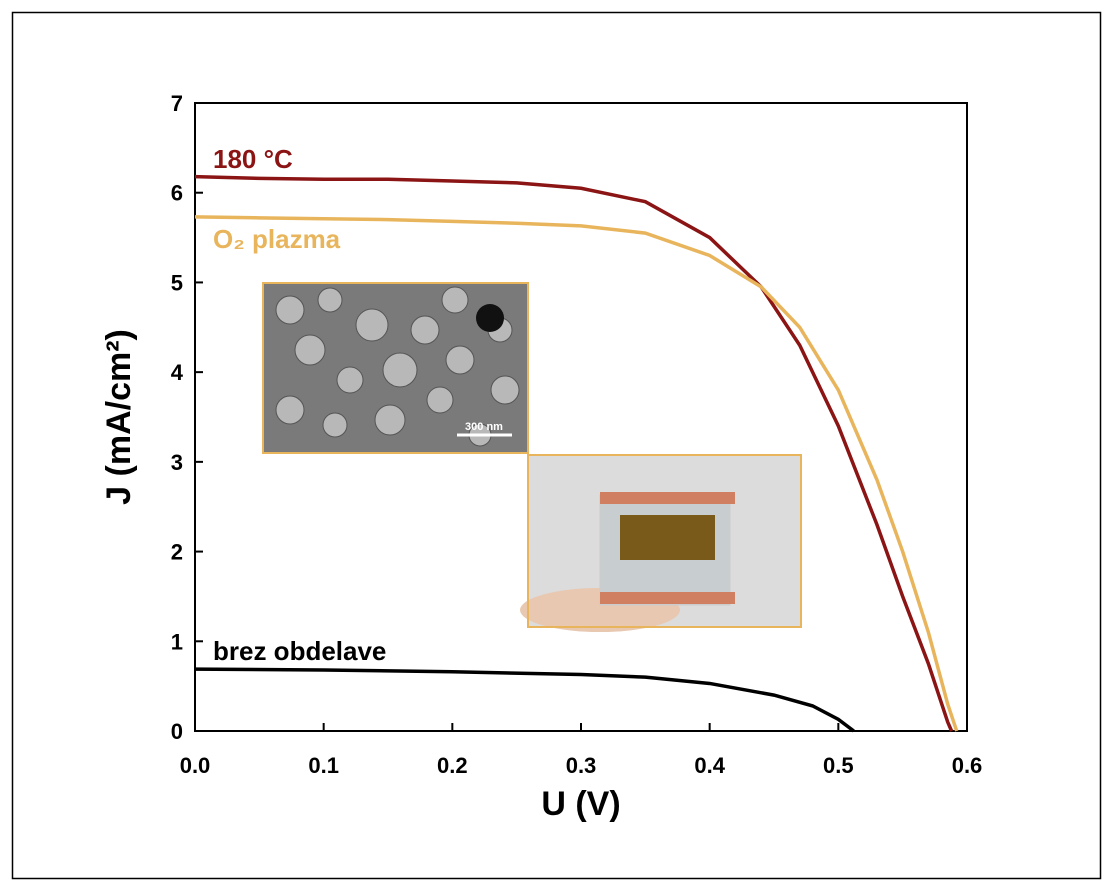  Describe the element at coordinates (277, 239) in the screenshot. I see `series-label: O₂ plazma` at that location.